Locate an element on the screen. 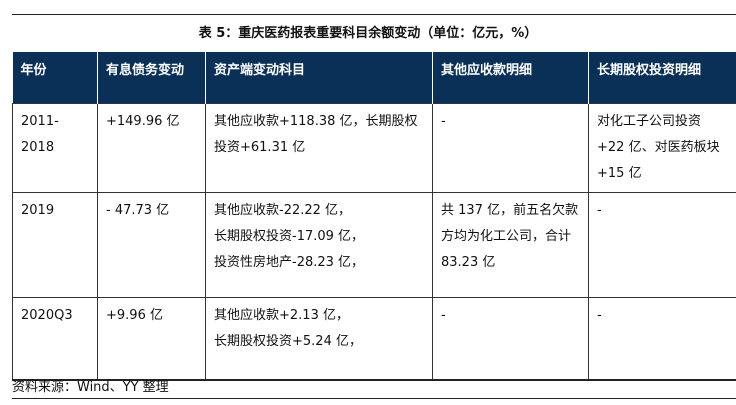 The image size is (736, 405). header-row: 年份 有息债务变动 资产端变动科目 其他应收款明细 长期股权投资明细 is located at coordinates (374, 78).